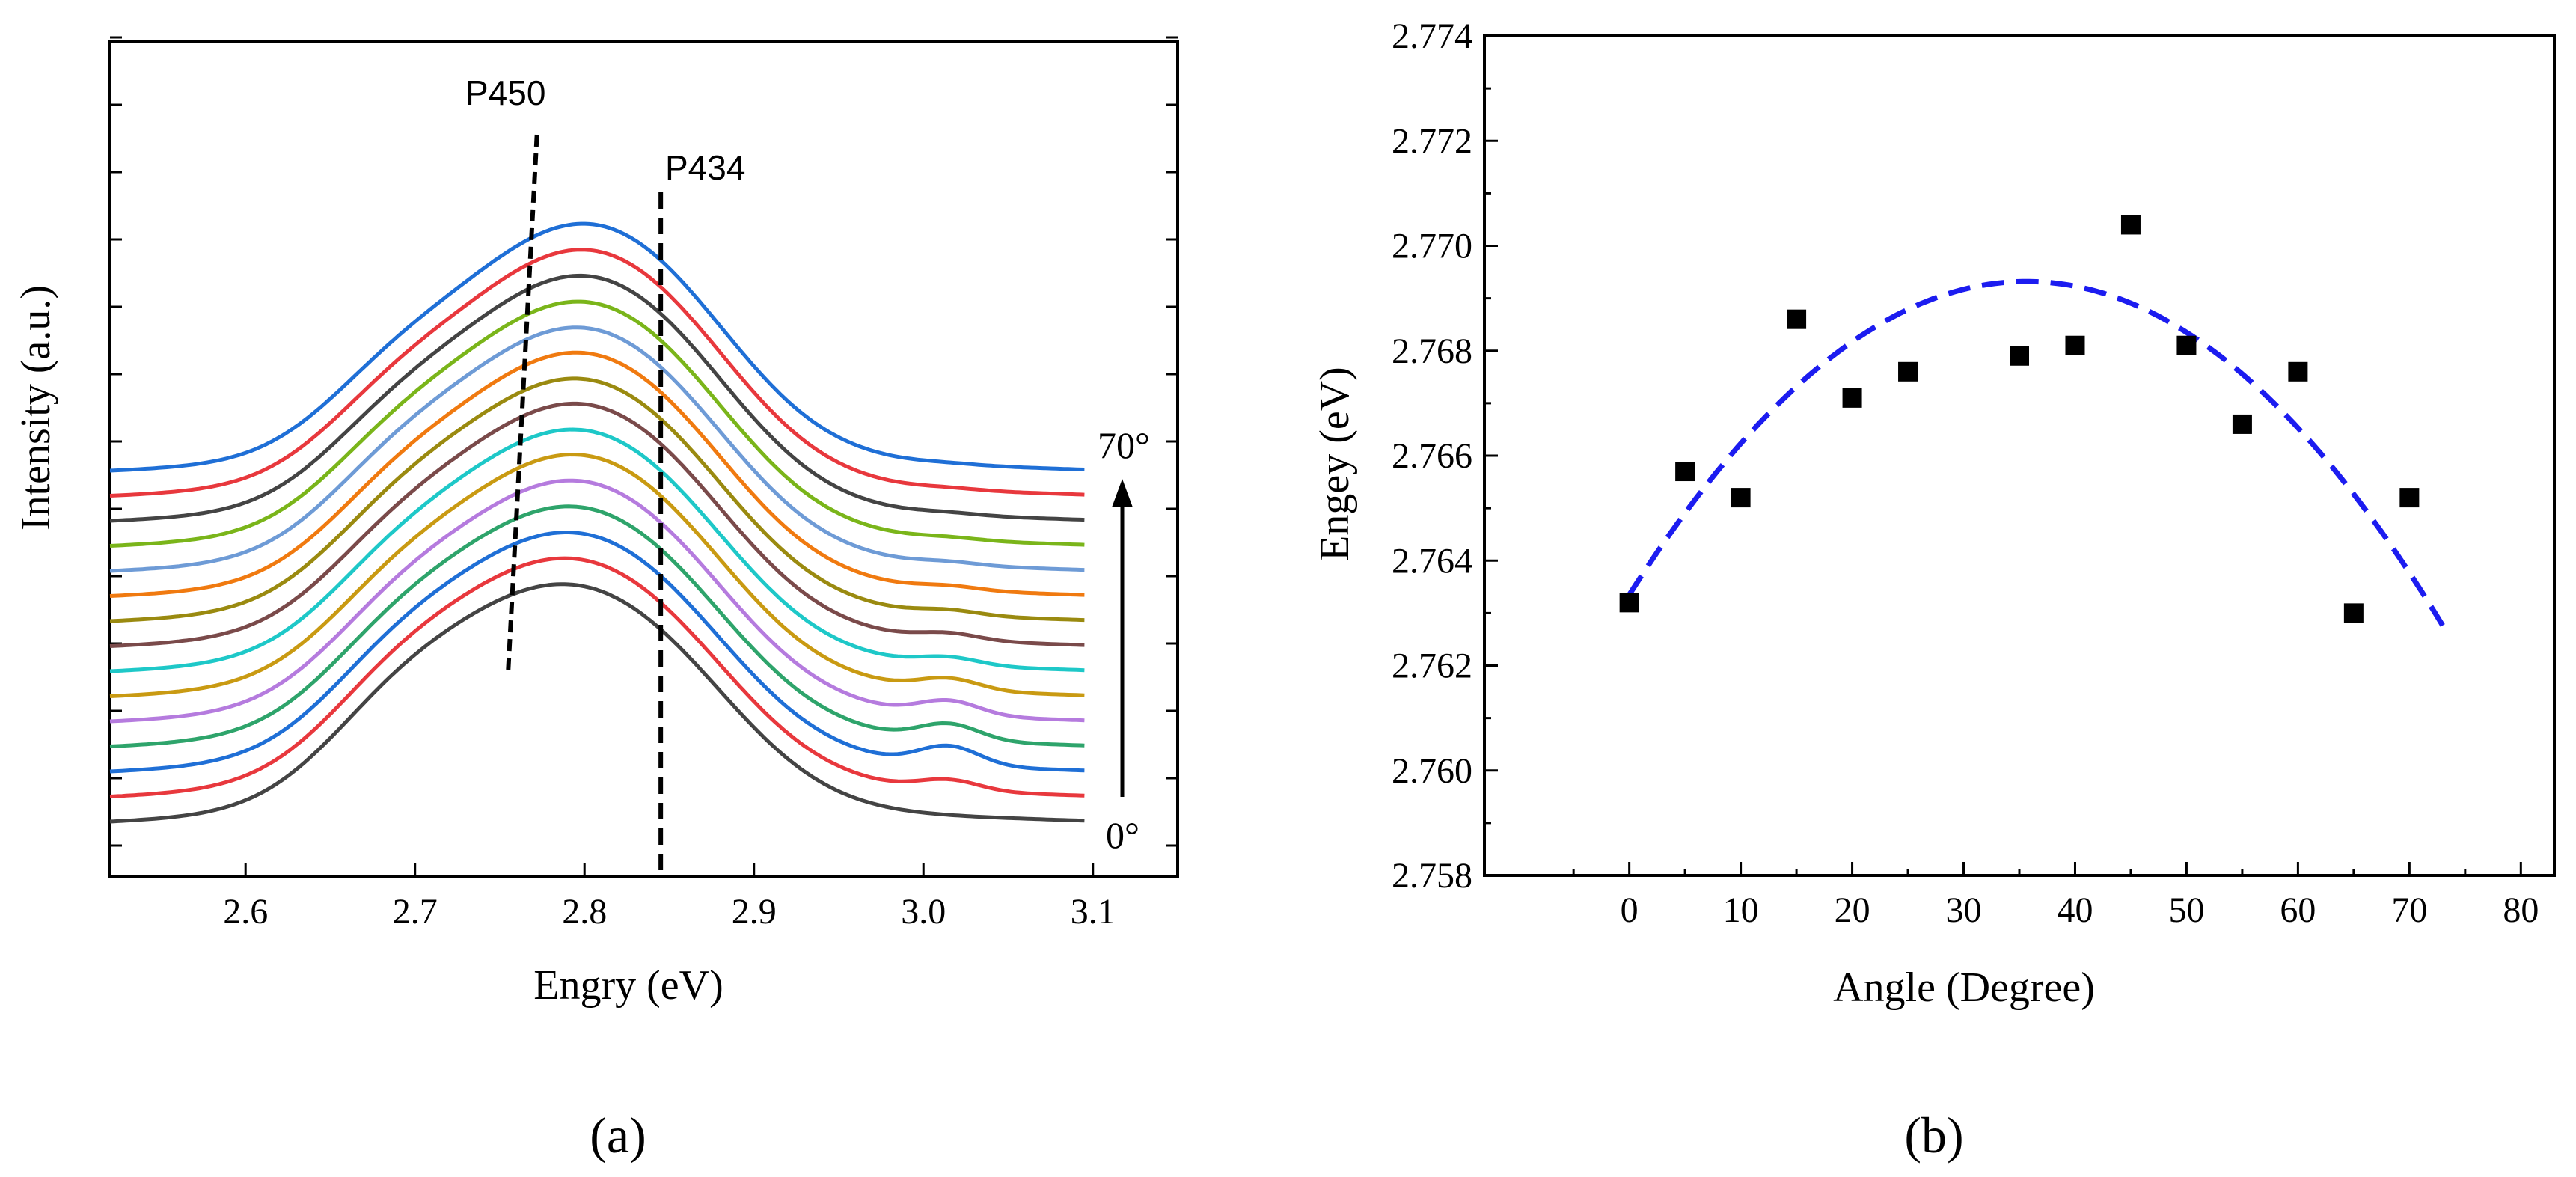 The image size is (2576, 1177). I want to click on panel-b-x-tick-label: 60, so click(2298, 910).